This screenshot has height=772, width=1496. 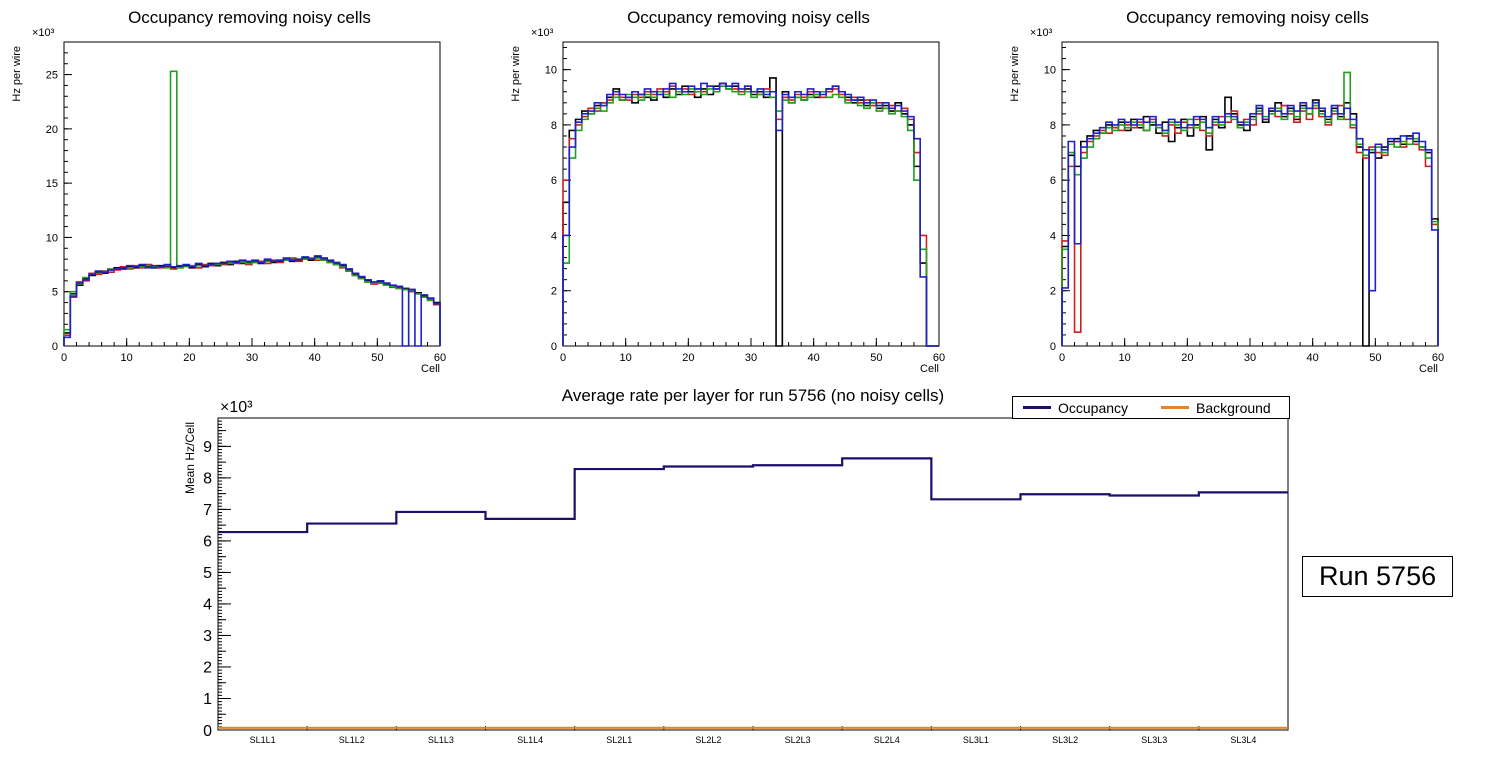 What do you see at coordinates (1233, 407) in the screenshot?
I see `legend-label-background: Background` at bounding box center [1233, 407].